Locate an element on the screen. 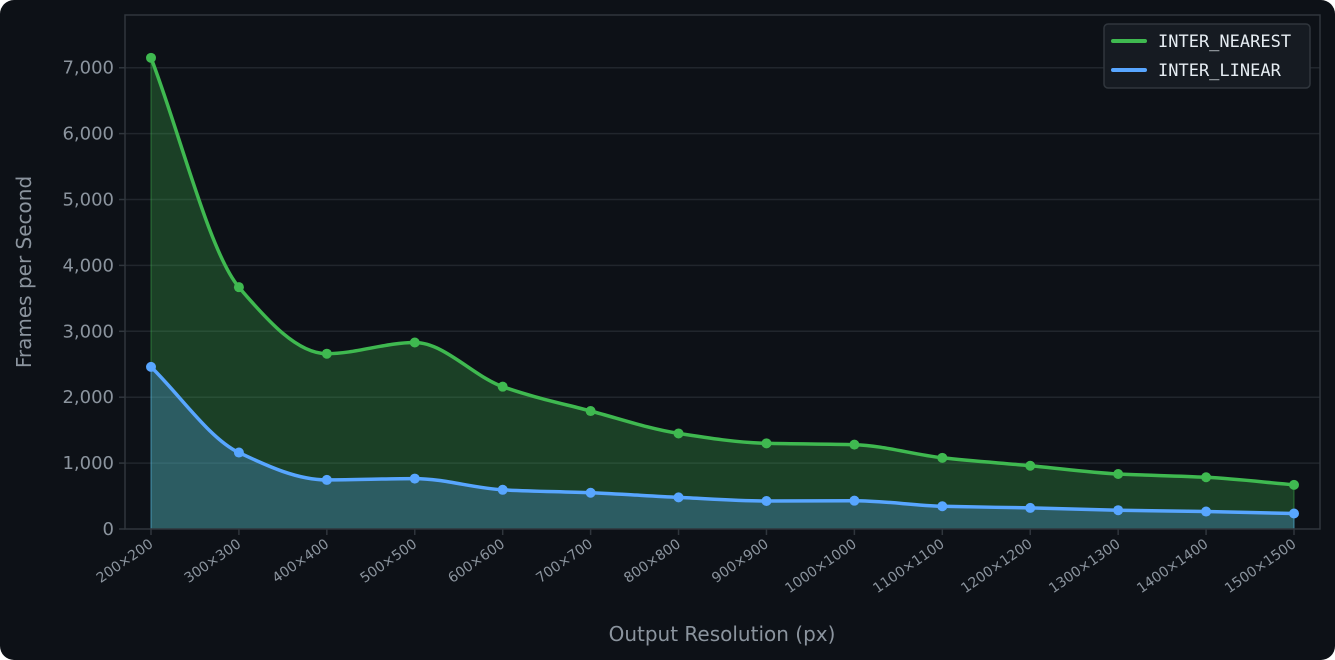  x-tick-label: 200×200 is located at coordinates (125, 561).